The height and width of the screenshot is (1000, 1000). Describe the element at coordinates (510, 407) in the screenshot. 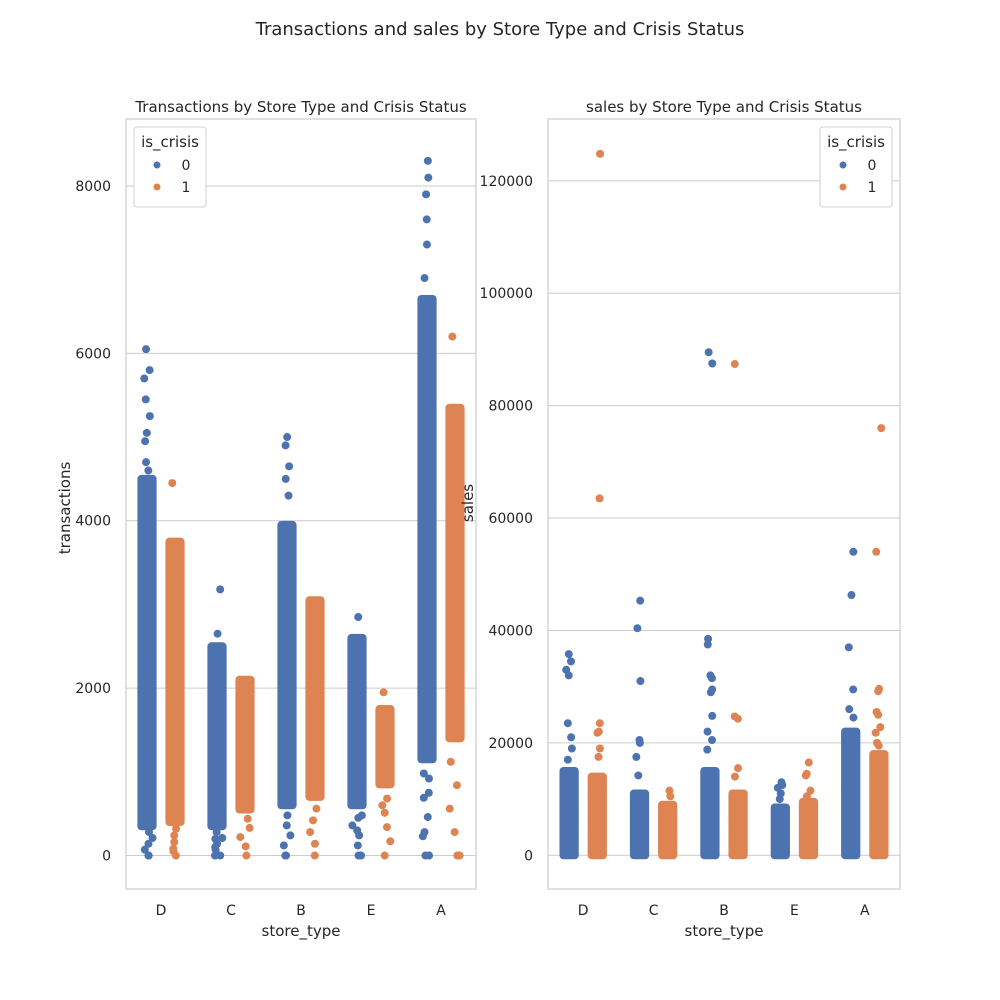

I see `y-tick-label: 80000` at that location.